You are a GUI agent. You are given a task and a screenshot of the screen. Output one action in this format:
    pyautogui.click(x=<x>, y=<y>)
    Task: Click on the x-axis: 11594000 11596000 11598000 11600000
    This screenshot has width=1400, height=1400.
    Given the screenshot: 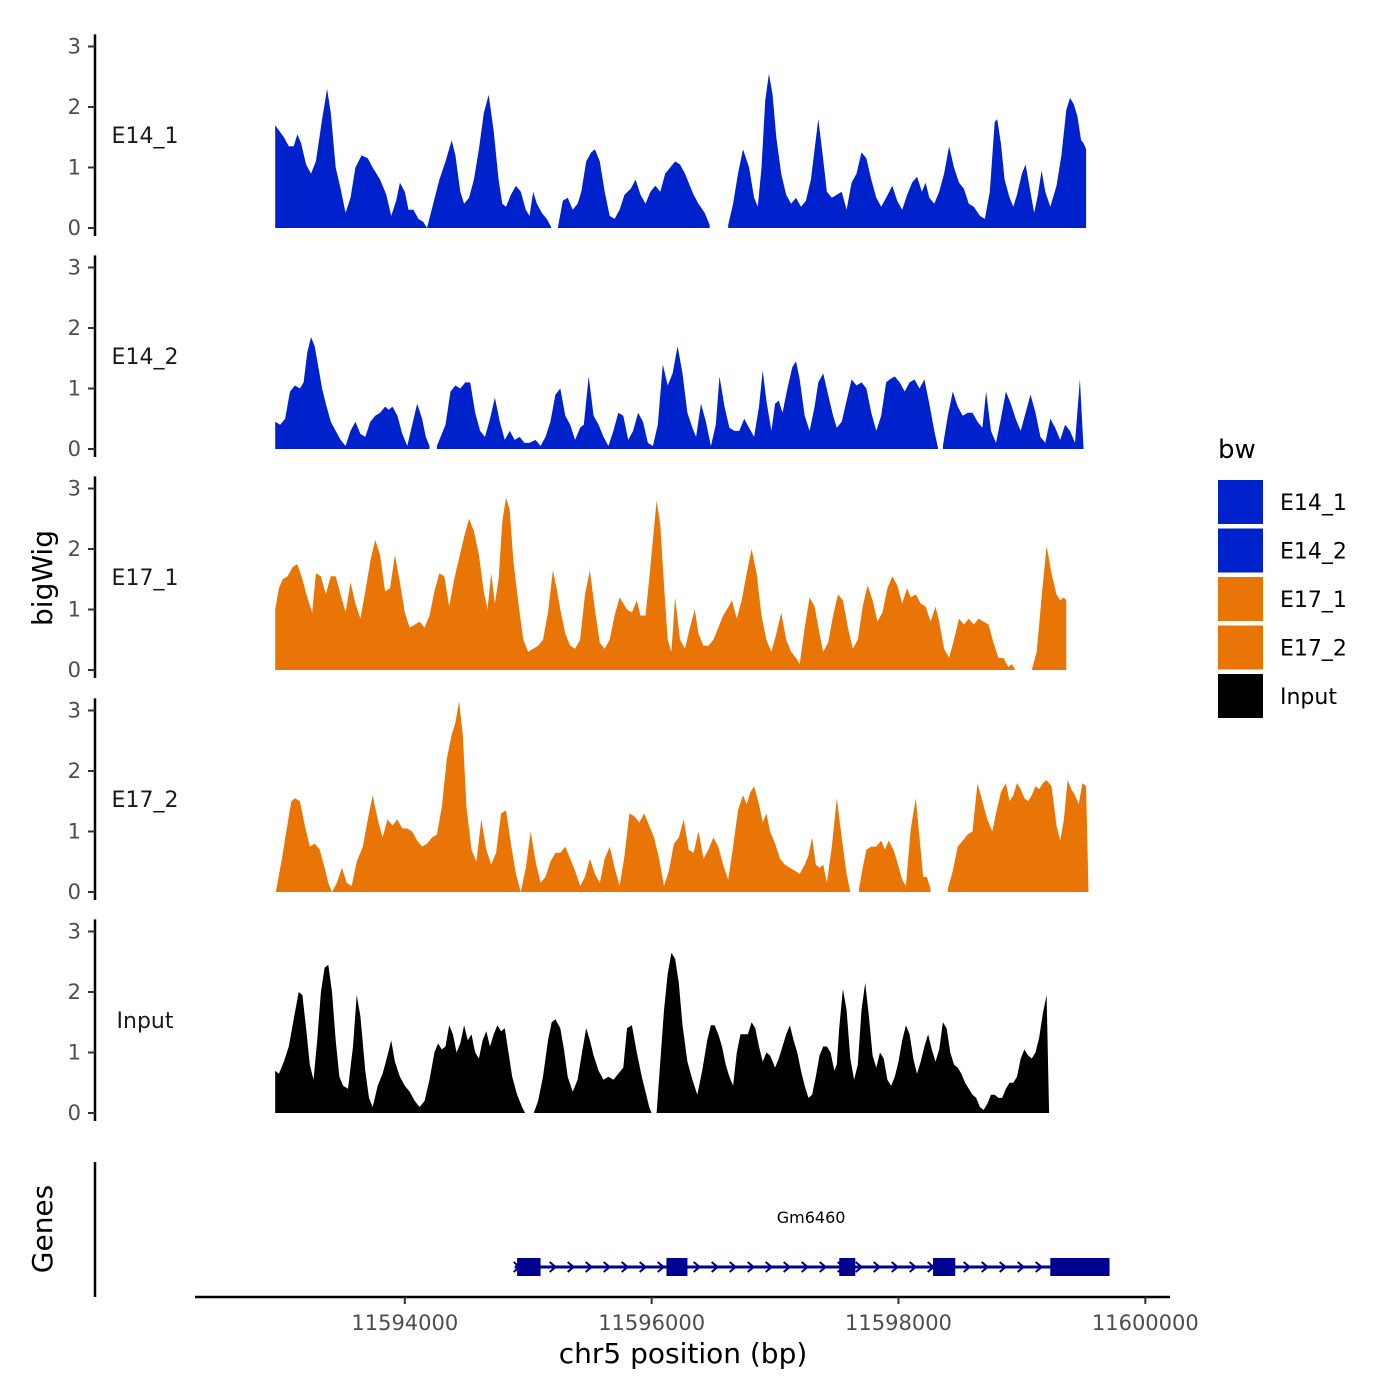 What is the action you would take?
    pyautogui.click(x=697, y=1315)
    